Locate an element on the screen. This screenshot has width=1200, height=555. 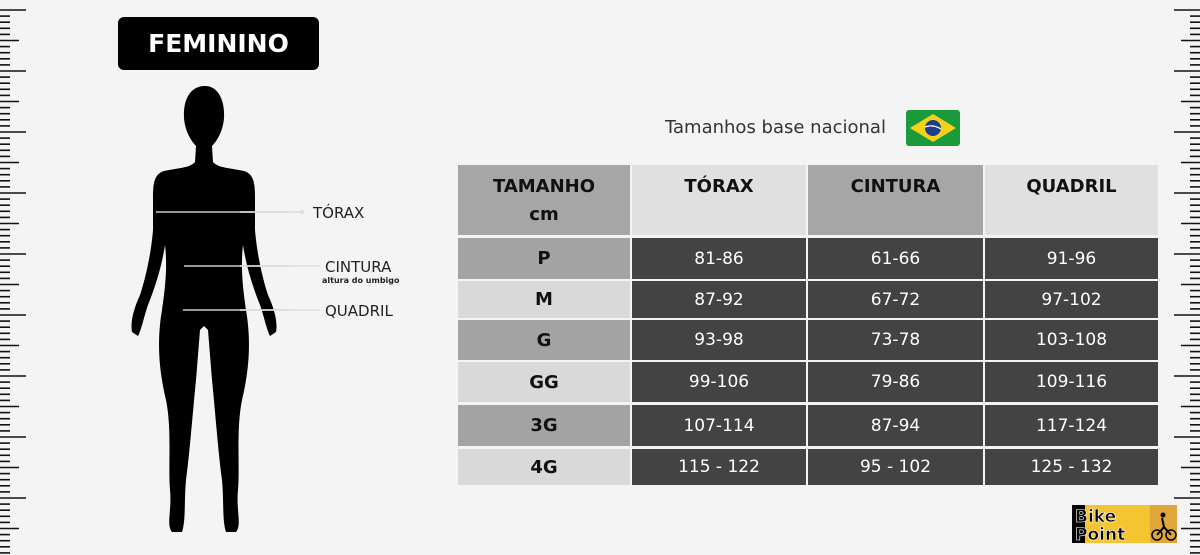
brazil-flag-icon is located at coordinates (933, 128).